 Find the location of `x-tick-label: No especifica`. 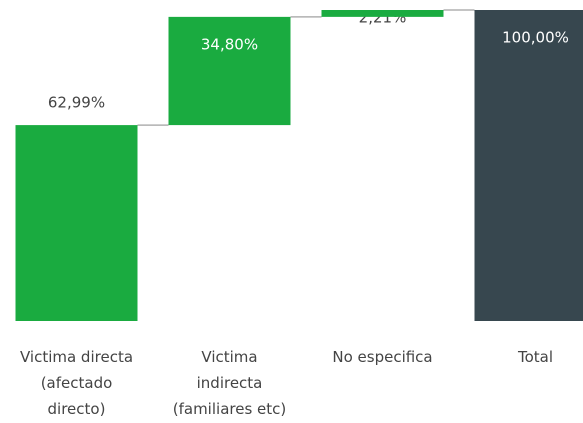

x-tick-label: No especifica is located at coordinates (382, 357).